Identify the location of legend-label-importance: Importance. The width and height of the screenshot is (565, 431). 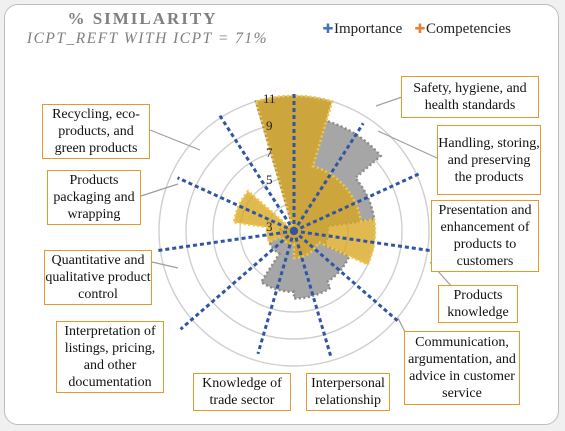
(368, 29).